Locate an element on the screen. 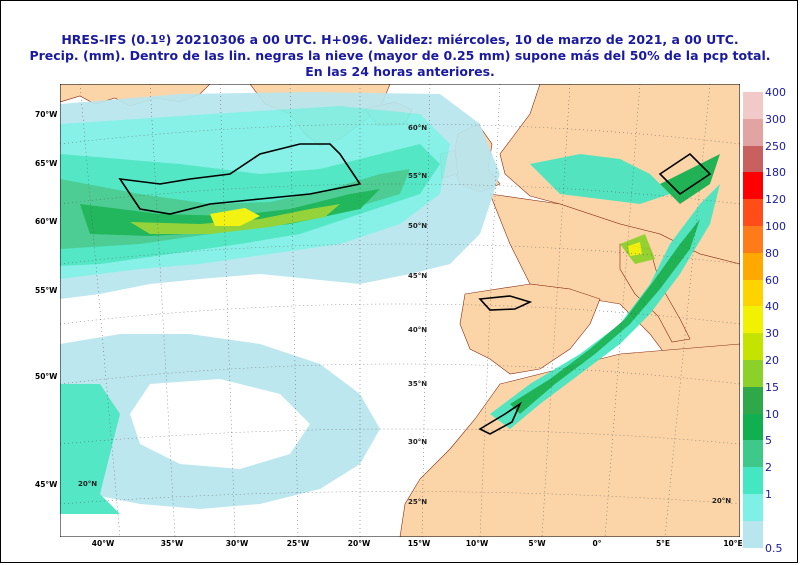  lat-label-20n-west: 20°N is located at coordinates (88, 484).